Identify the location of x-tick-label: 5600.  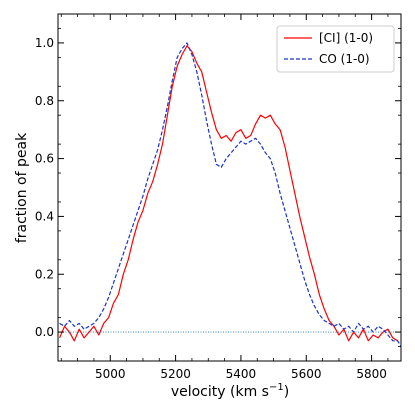
(306, 374).